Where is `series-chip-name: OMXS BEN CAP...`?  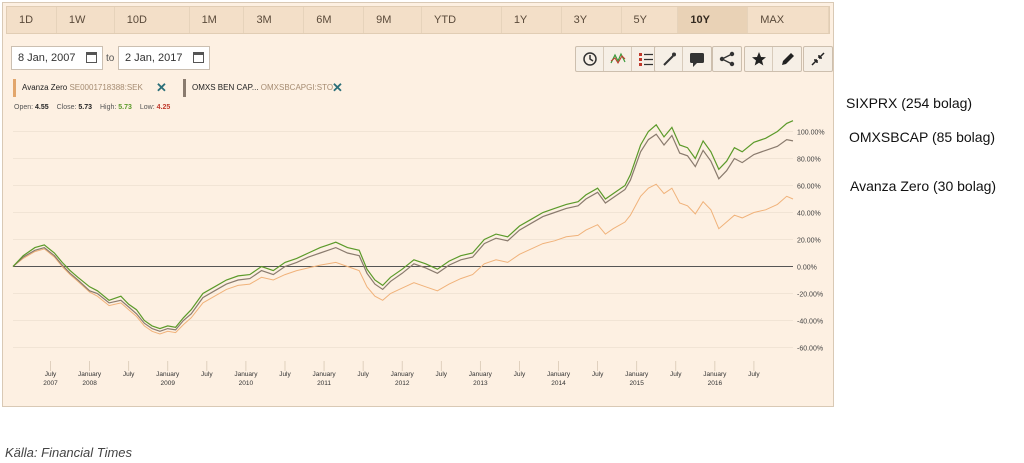 series-chip-name: OMXS BEN CAP... is located at coordinates (226, 87).